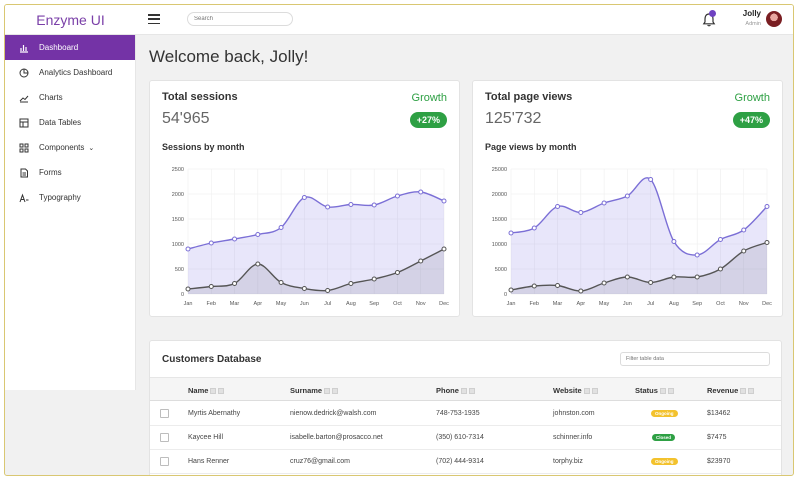  I want to click on x-tick-label: Jun, so click(304, 304).